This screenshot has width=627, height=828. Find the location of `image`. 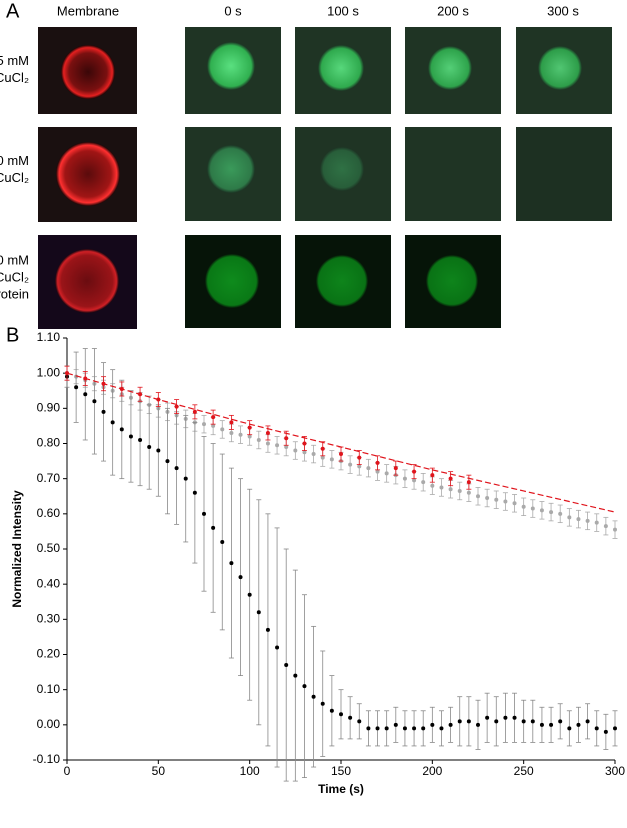

image is located at coordinates (453, 174).